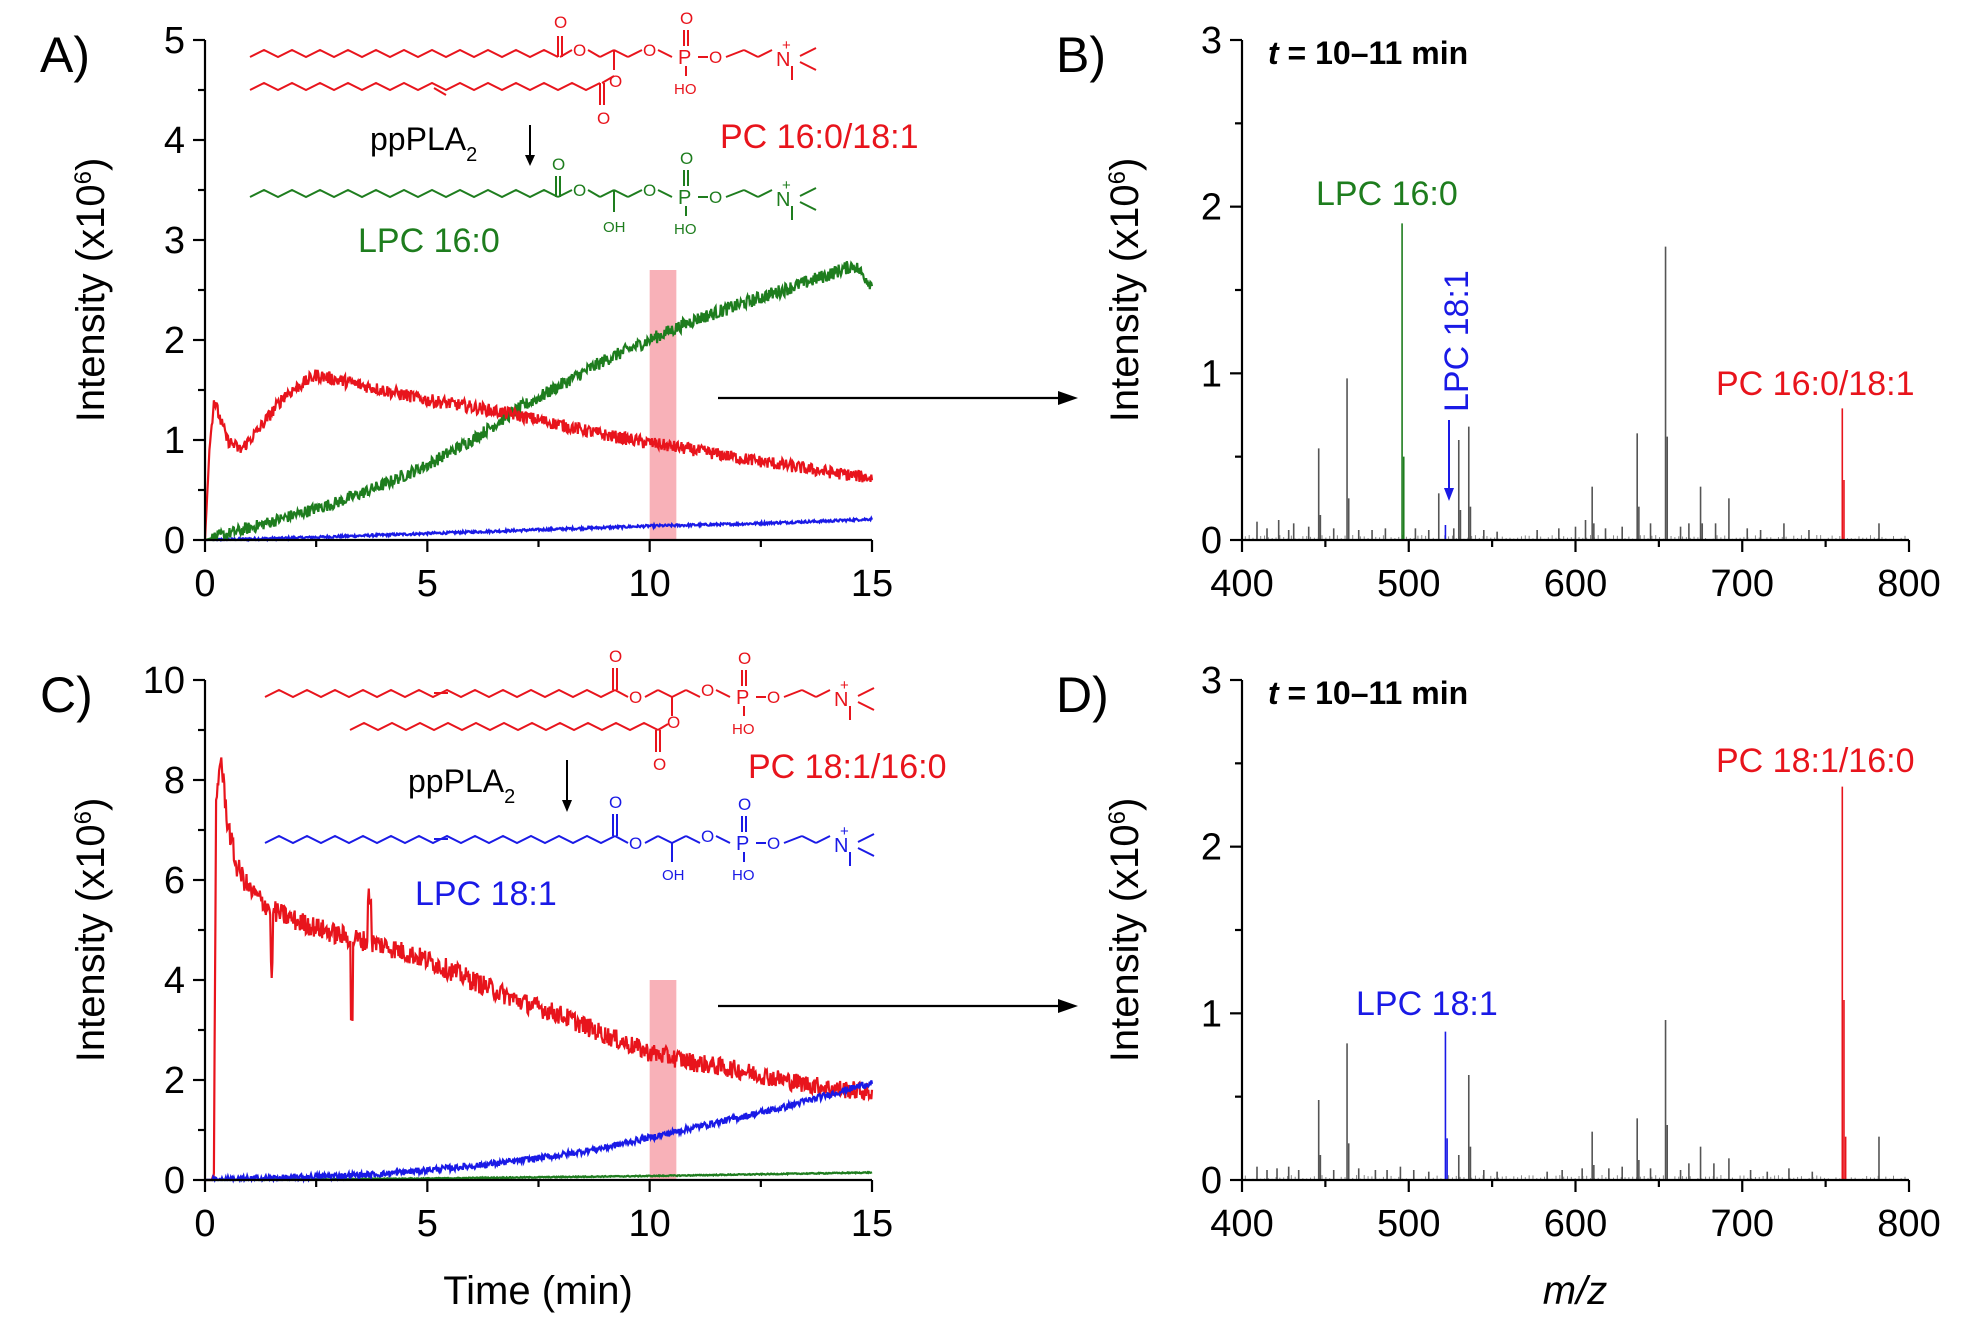 This screenshot has width=1986, height=1327. Describe the element at coordinates (539, 970) in the screenshot. I see `series-group-c` at that location.